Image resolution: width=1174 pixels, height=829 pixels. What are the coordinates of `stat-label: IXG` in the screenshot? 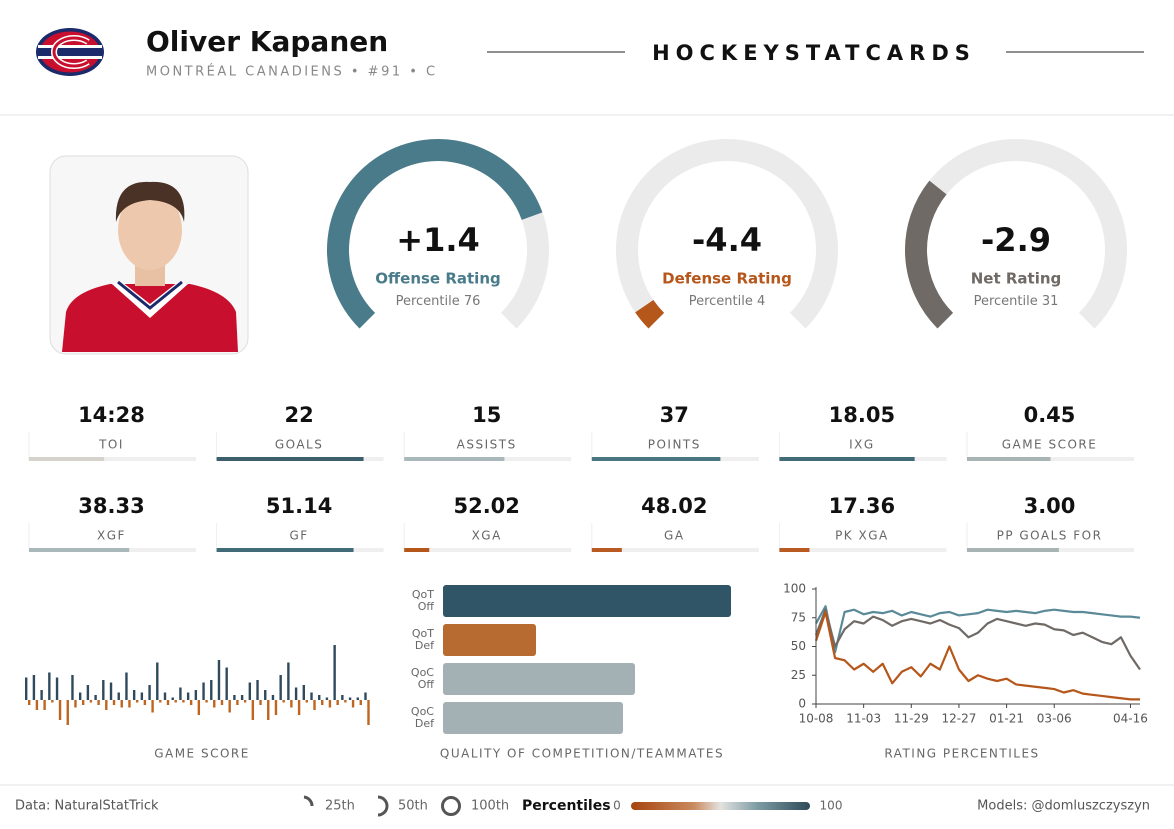 It's located at (862, 445).